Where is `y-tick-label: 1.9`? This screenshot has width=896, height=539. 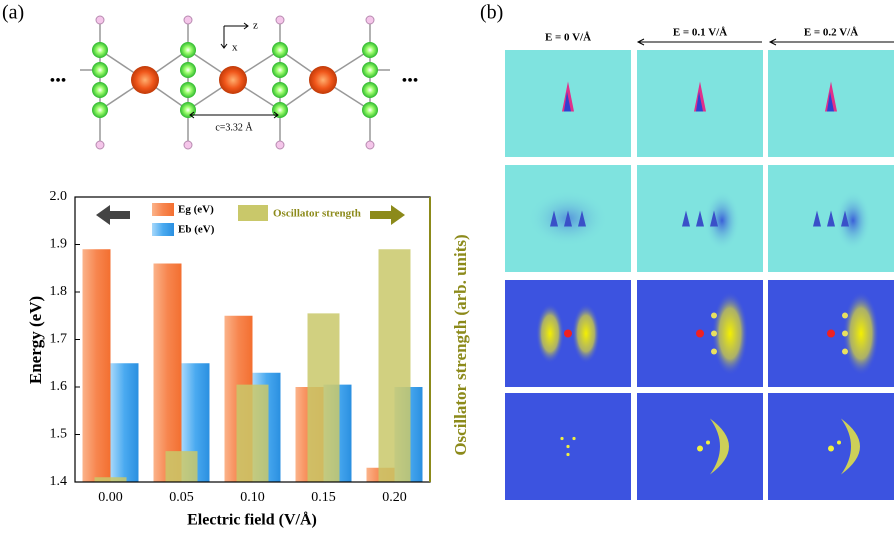
y-tick-label: 1.9 is located at coordinates (59, 244).